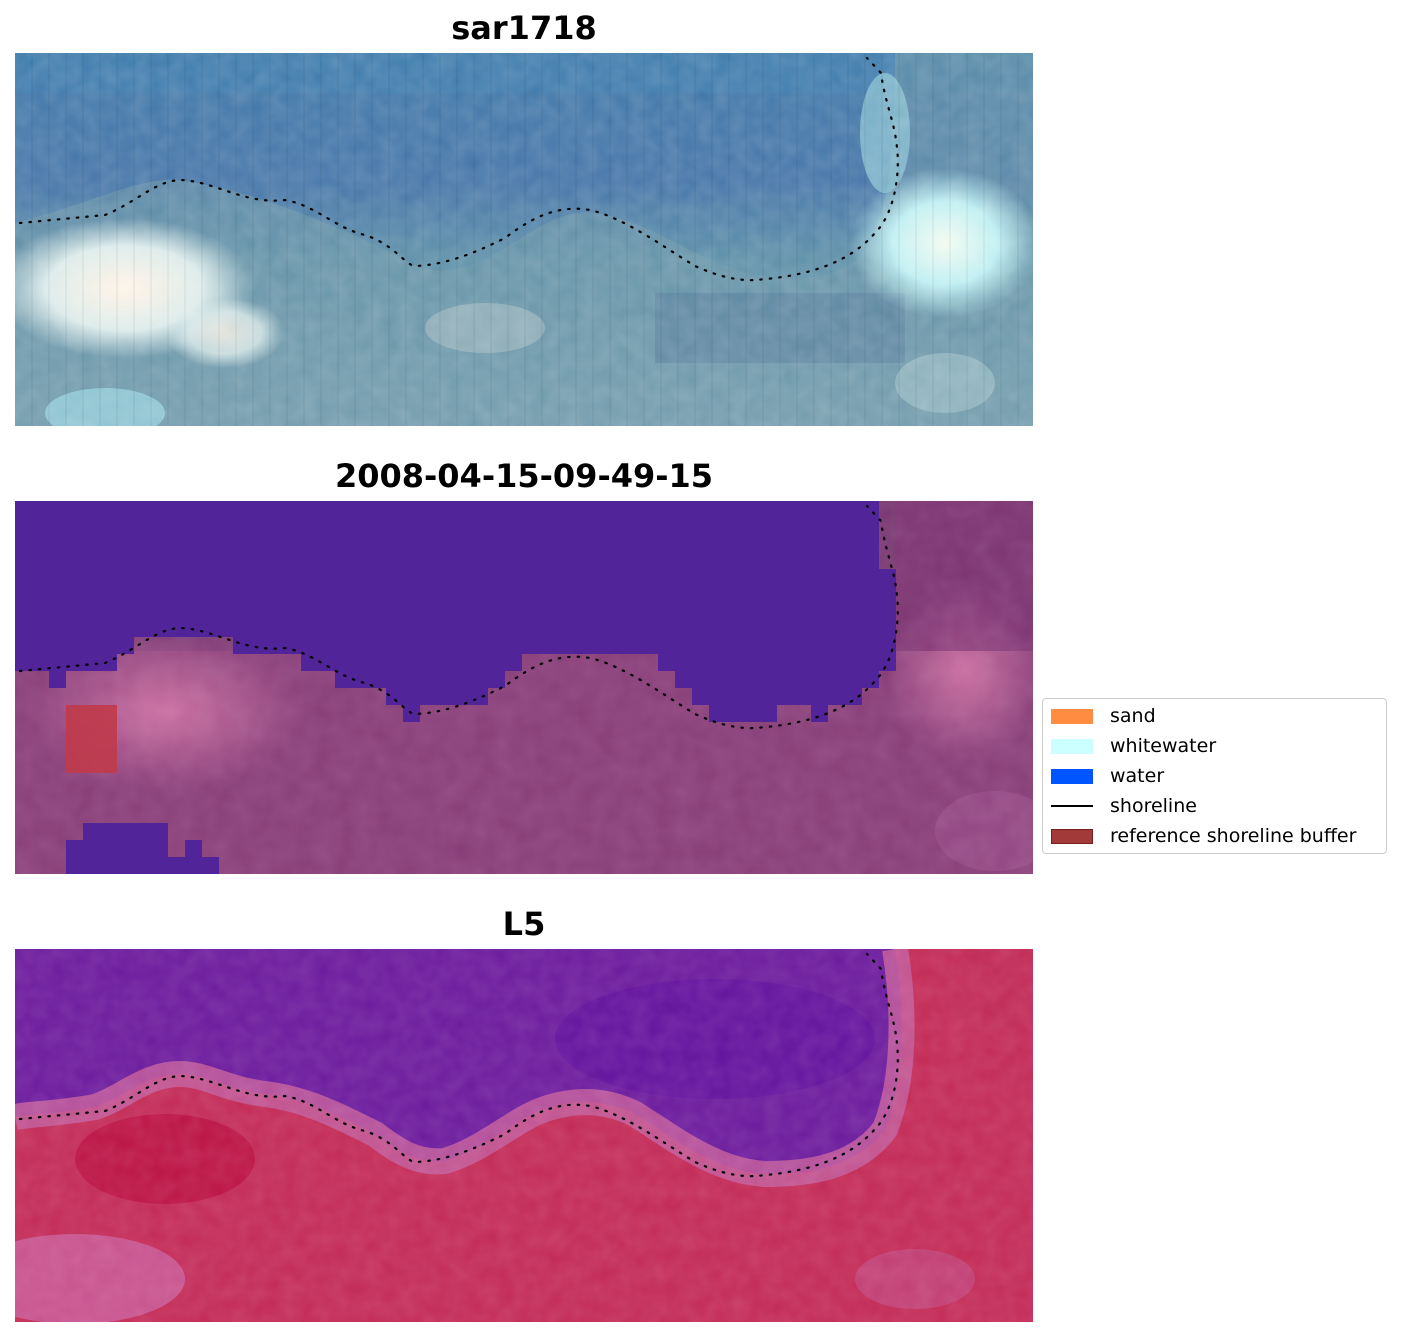  I want to click on water-swatch, so click(1072, 776).